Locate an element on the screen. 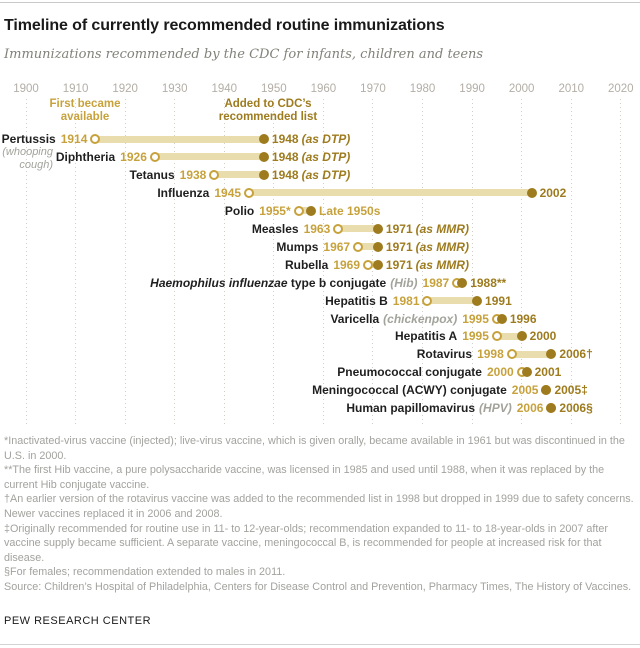  added-year: 1988** is located at coordinates (488, 282).